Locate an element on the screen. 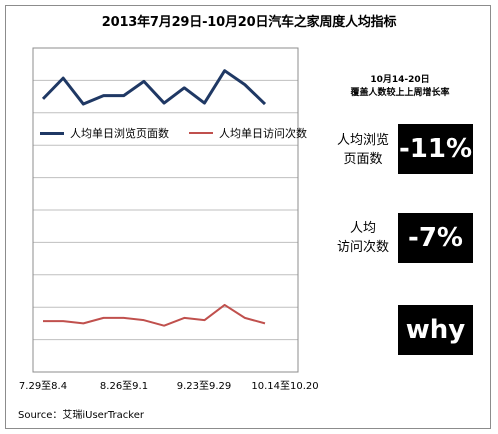 The image size is (498, 434). series-line-page-views is located at coordinates (154, 87).